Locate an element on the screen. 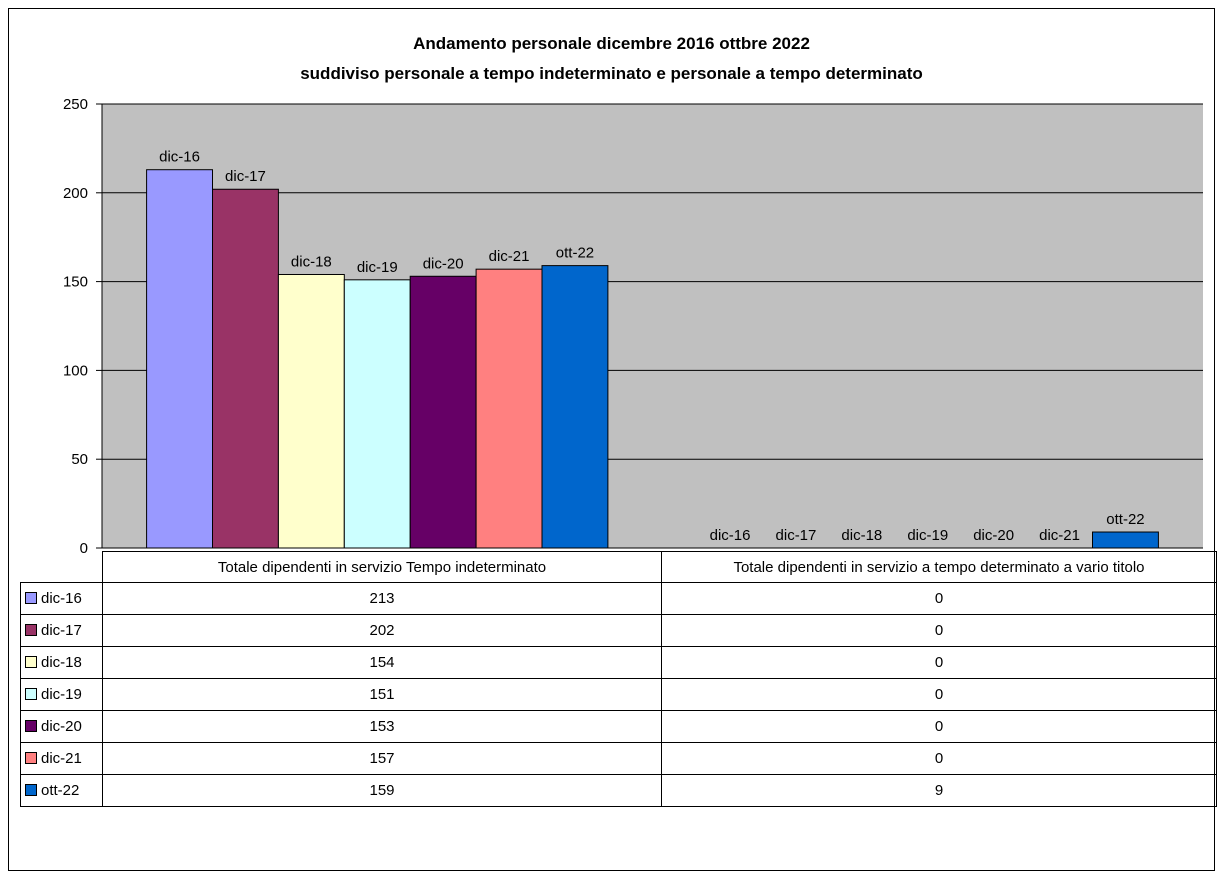  table-cell: 9 is located at coordinates (939, 790).